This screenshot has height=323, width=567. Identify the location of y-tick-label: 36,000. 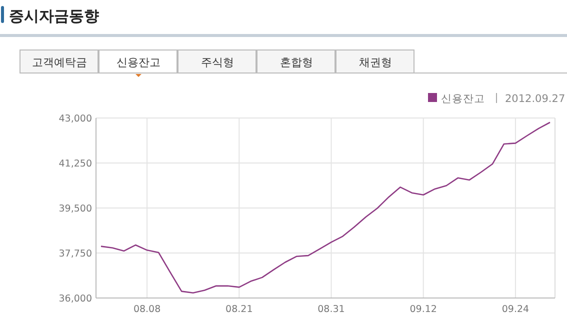
(75, 299).